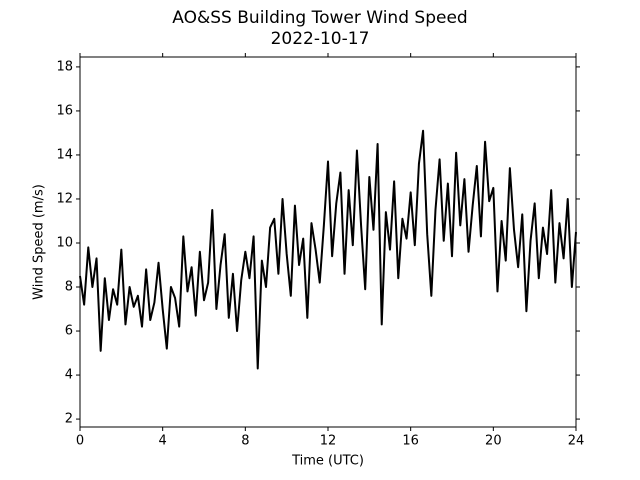  I want to click on x-tick-label: 24, so click(576, 441).